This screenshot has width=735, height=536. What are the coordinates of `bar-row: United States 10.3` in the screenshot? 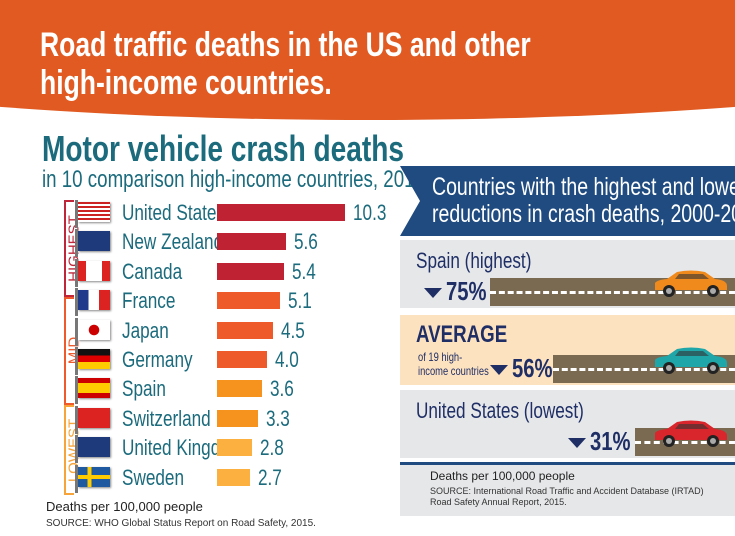 It's located at (200, 213).